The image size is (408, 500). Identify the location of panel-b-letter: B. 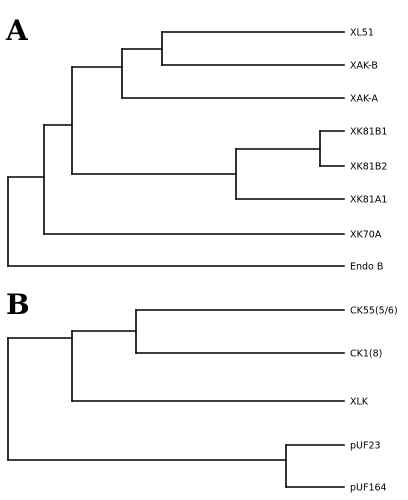
(18, 304).